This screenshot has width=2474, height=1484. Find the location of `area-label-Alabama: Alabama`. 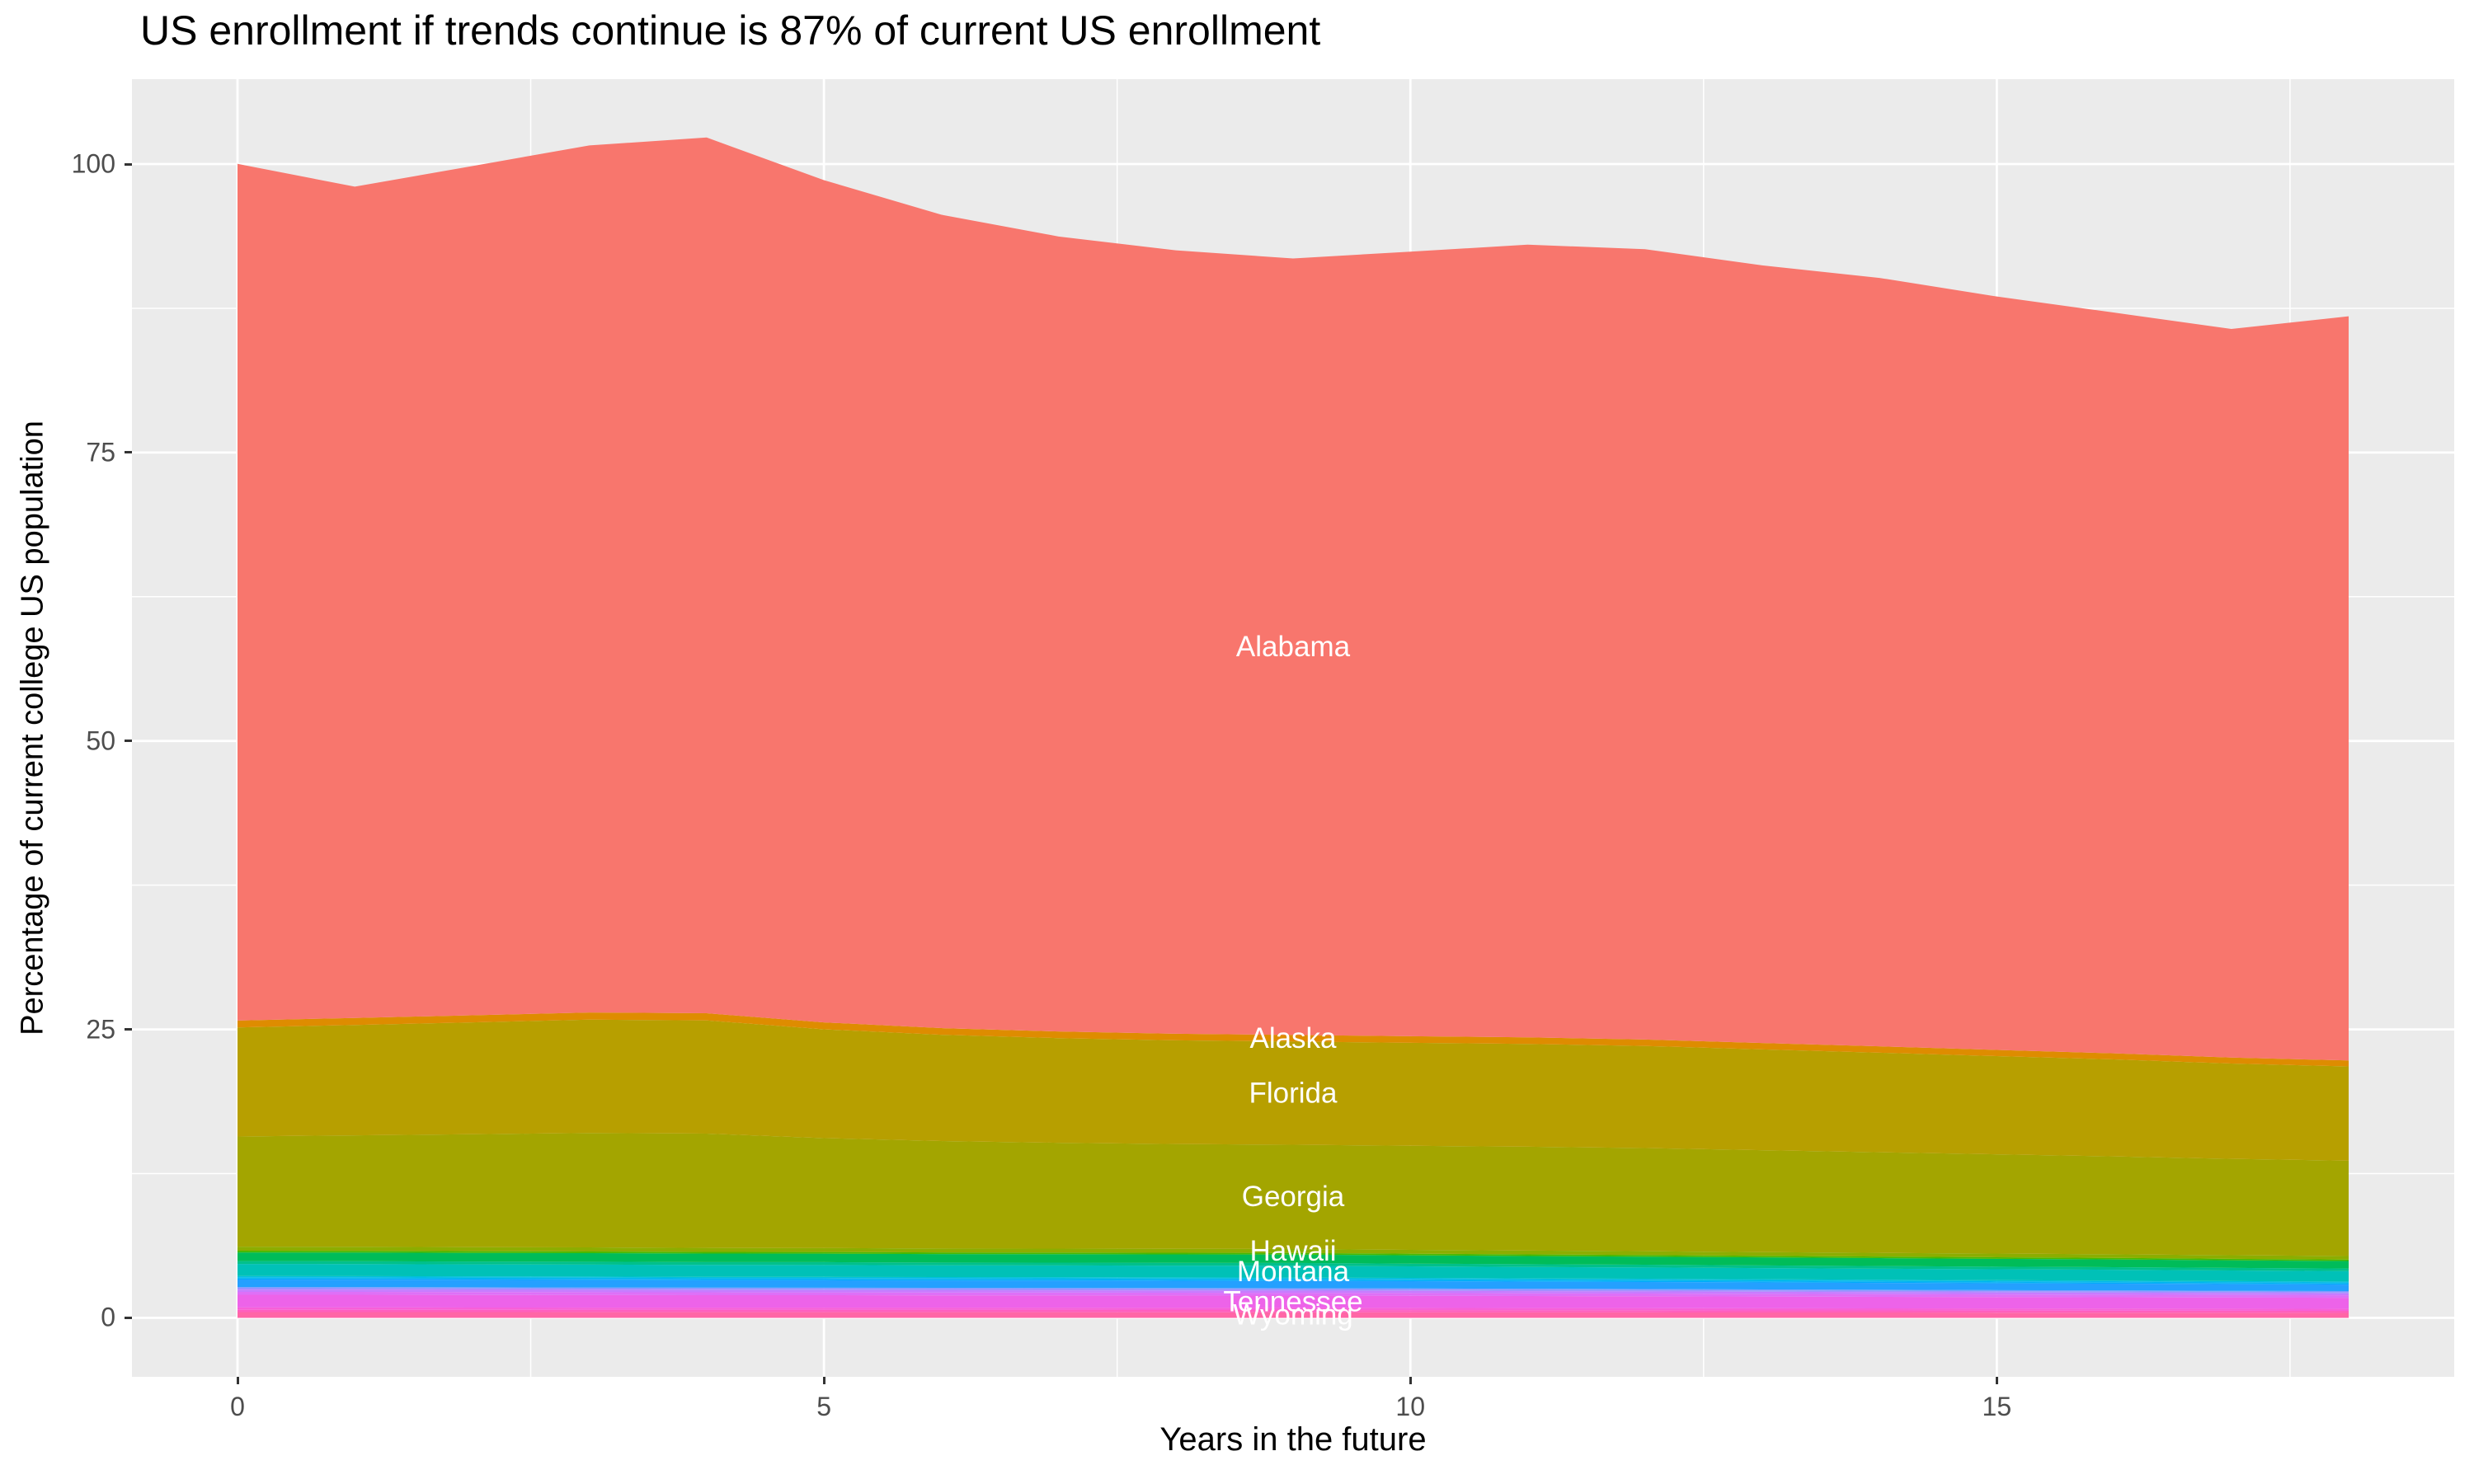

area-label-Alabama: Alabama is located at coordinates (1293, 647).